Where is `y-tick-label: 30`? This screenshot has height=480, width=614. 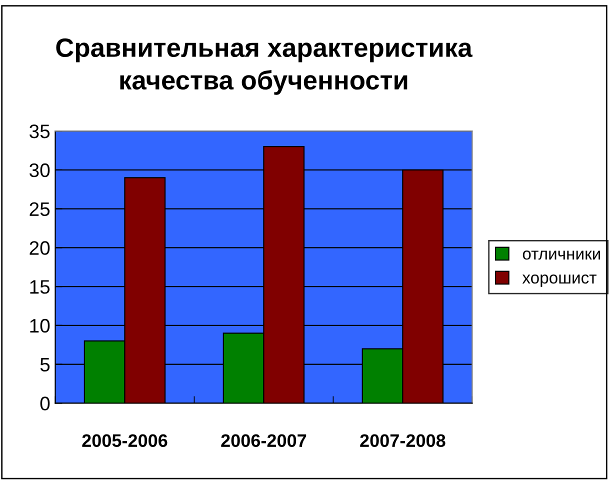 y-tick-label: 30 is located at coordinates (40, 170).